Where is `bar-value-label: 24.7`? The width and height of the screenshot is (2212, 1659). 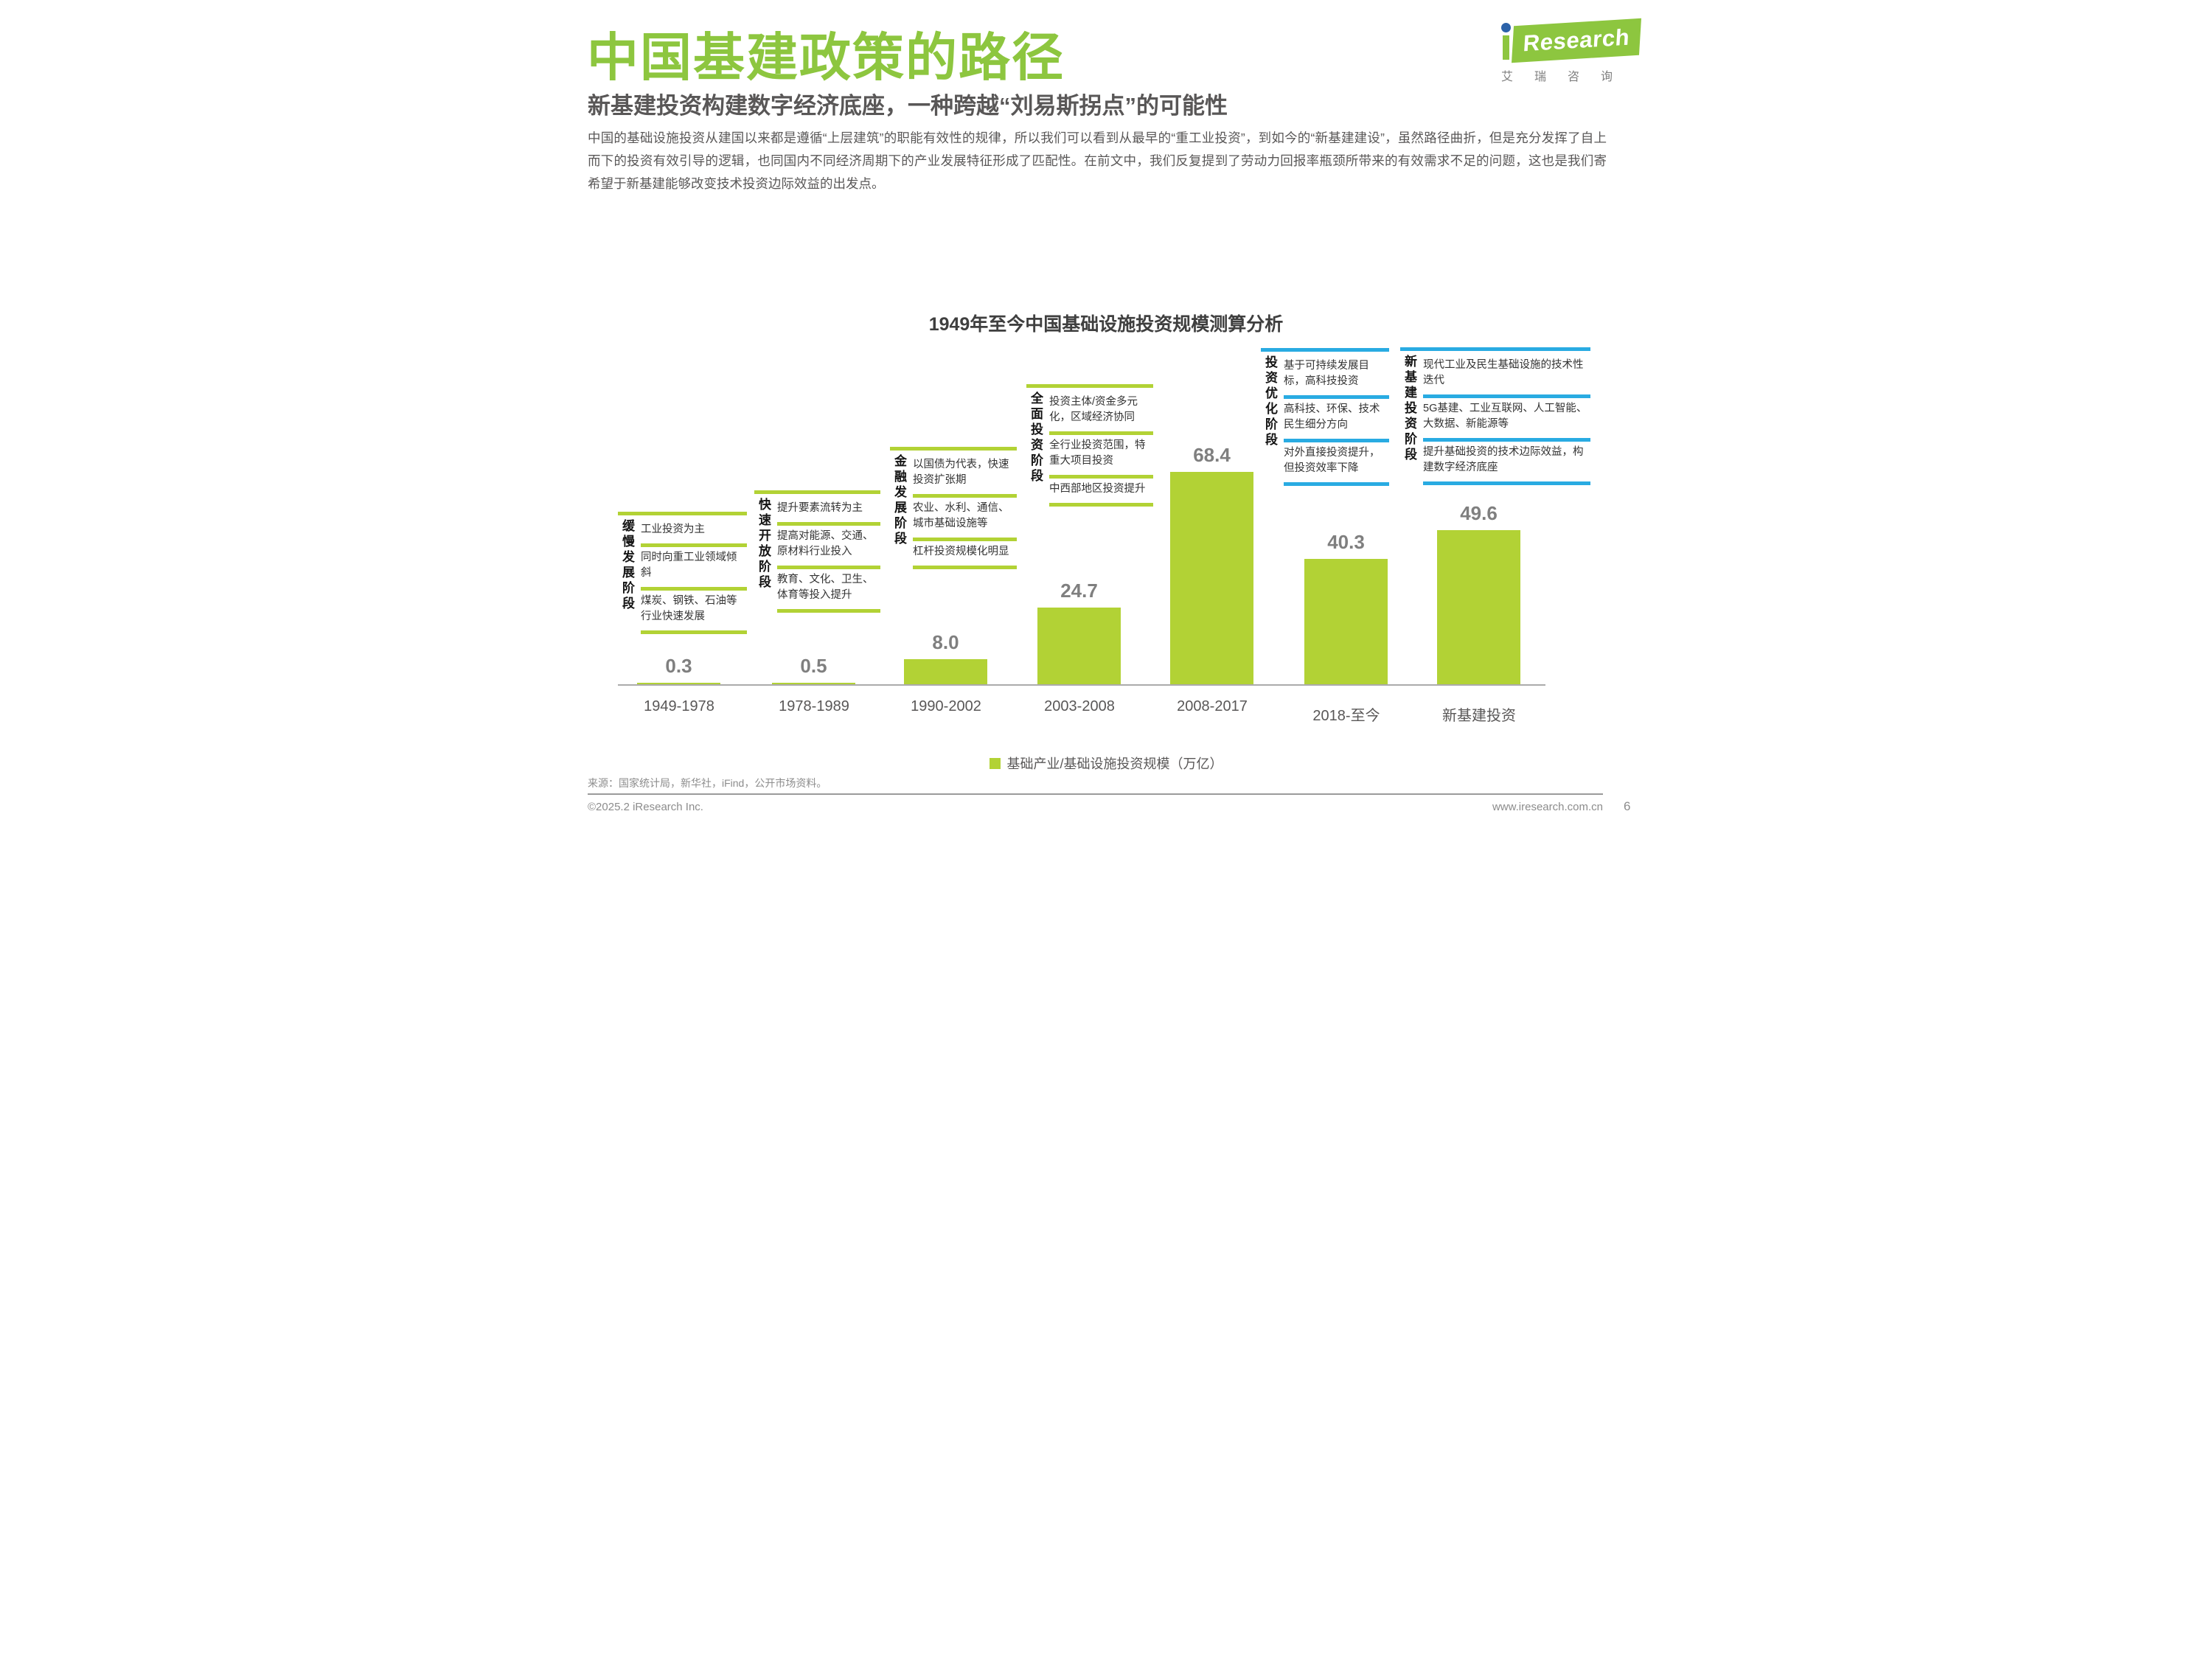 bar-value-label: 24.7 is located at coordinates (1079, 591).